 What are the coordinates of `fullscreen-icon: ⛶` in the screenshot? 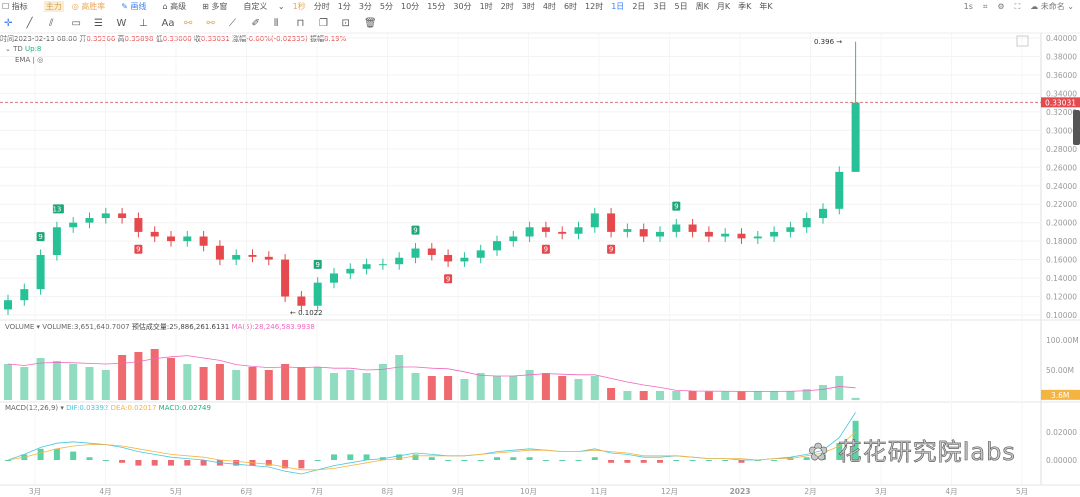 It's located at (1017, 6).